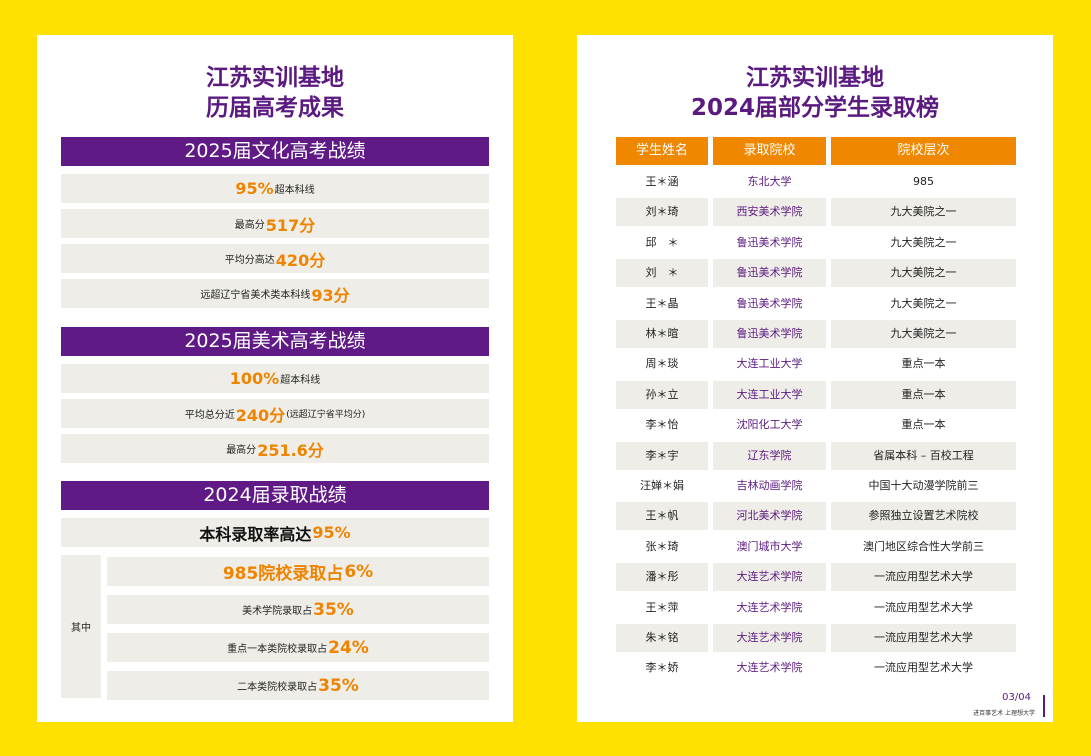 This screenshot has height=756, width=1091. Describe the element at coordinates (255, 534) in the screenshot. I see `text-segment: 本科录取率高达` at that location.